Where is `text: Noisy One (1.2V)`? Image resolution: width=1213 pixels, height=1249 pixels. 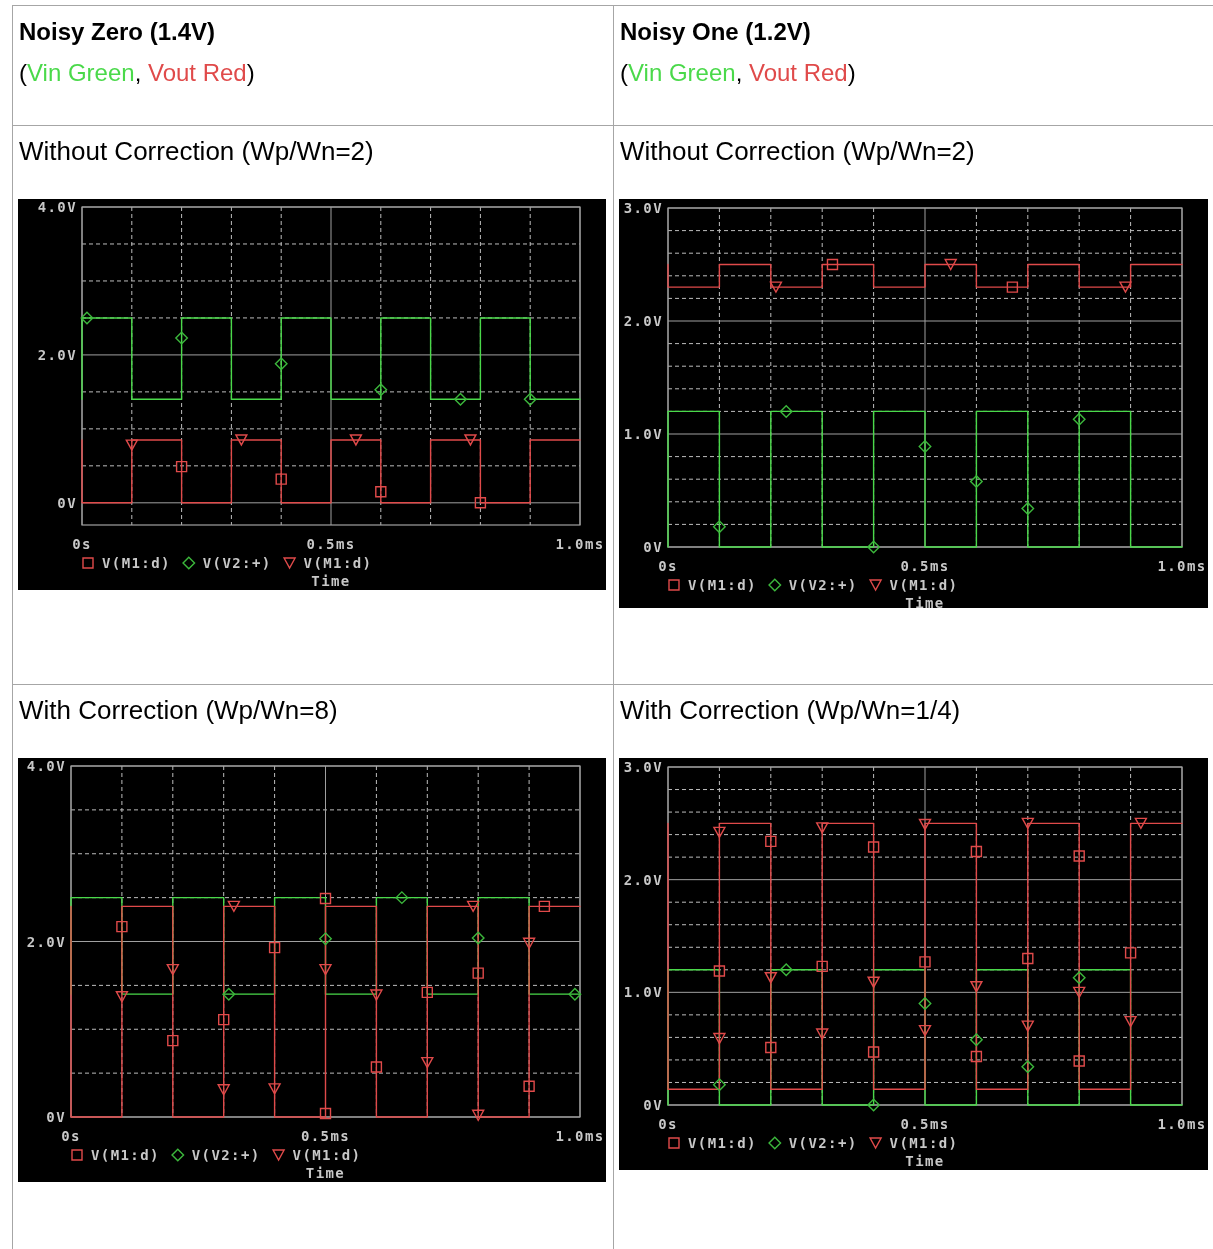
text: Noisy One (1.2V) is located at coordinates (715, 31).